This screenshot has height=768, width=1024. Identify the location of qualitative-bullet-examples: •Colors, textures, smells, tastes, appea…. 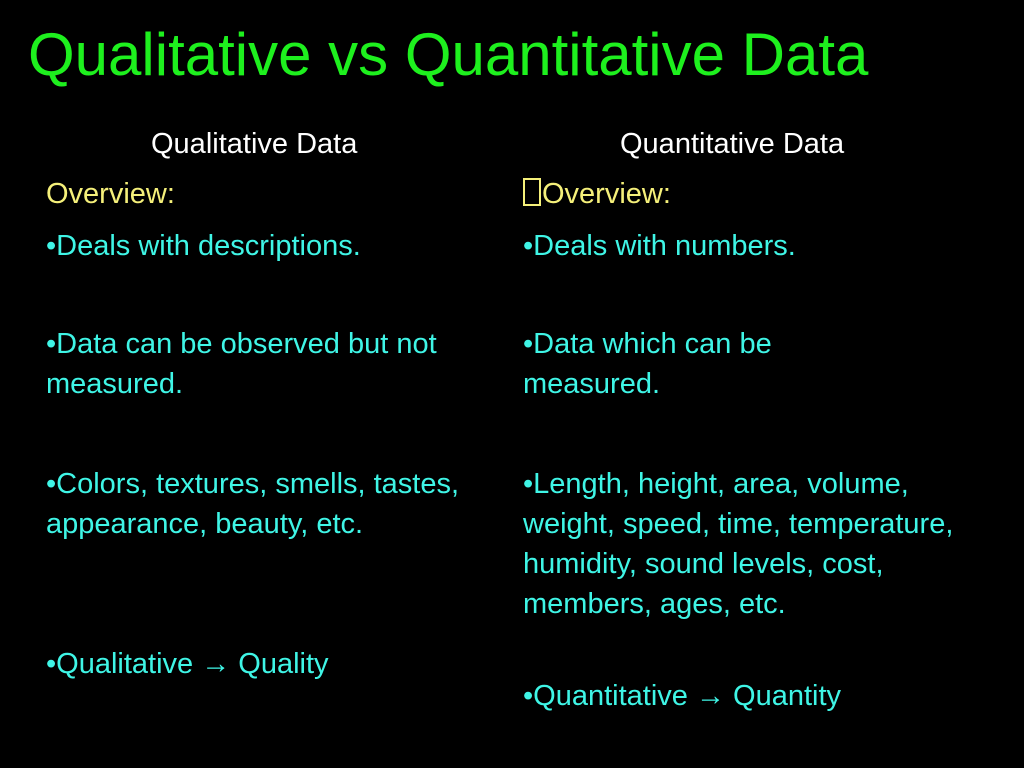
(253, 504).